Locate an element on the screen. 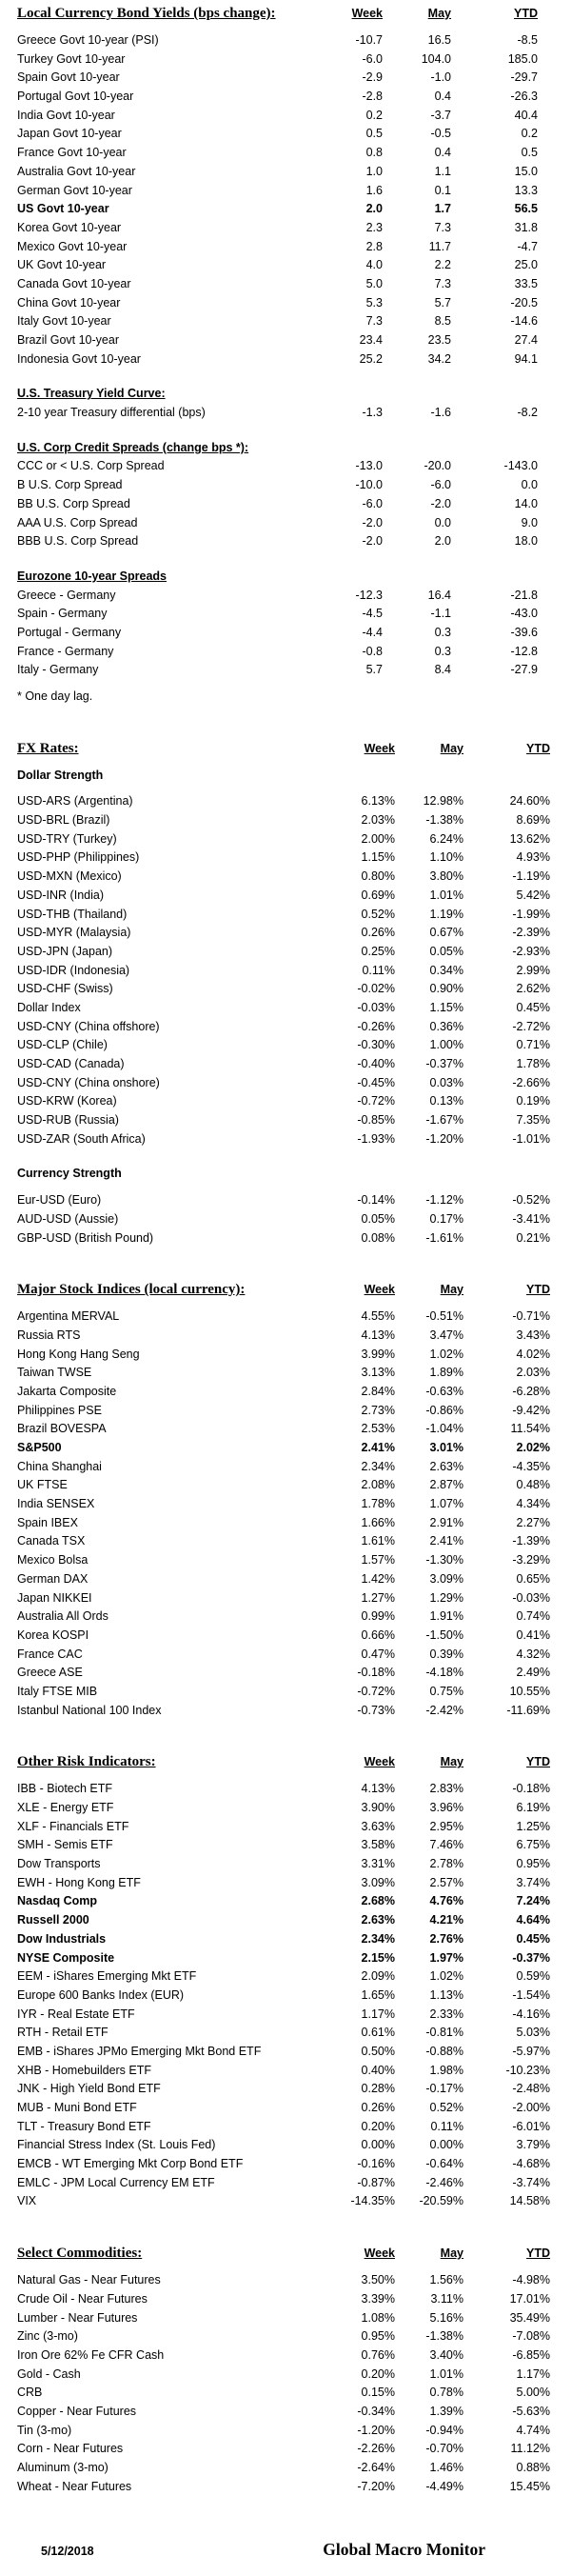  value-week: -10.7 is located at coordinates (369, 40).